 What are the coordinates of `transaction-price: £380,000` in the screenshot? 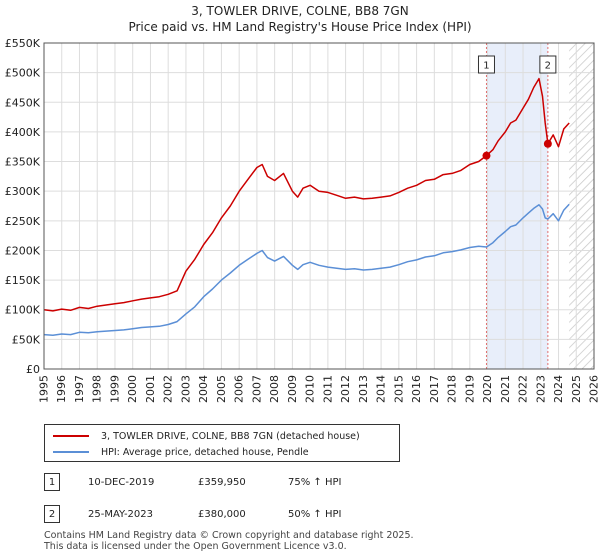 It's located at (222, 514).